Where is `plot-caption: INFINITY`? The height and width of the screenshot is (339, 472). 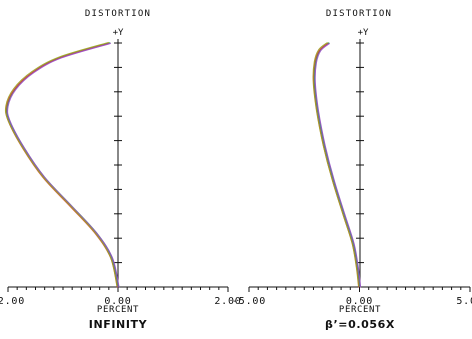 plot-caption: INFINITY is located at coordinates (118, 324).